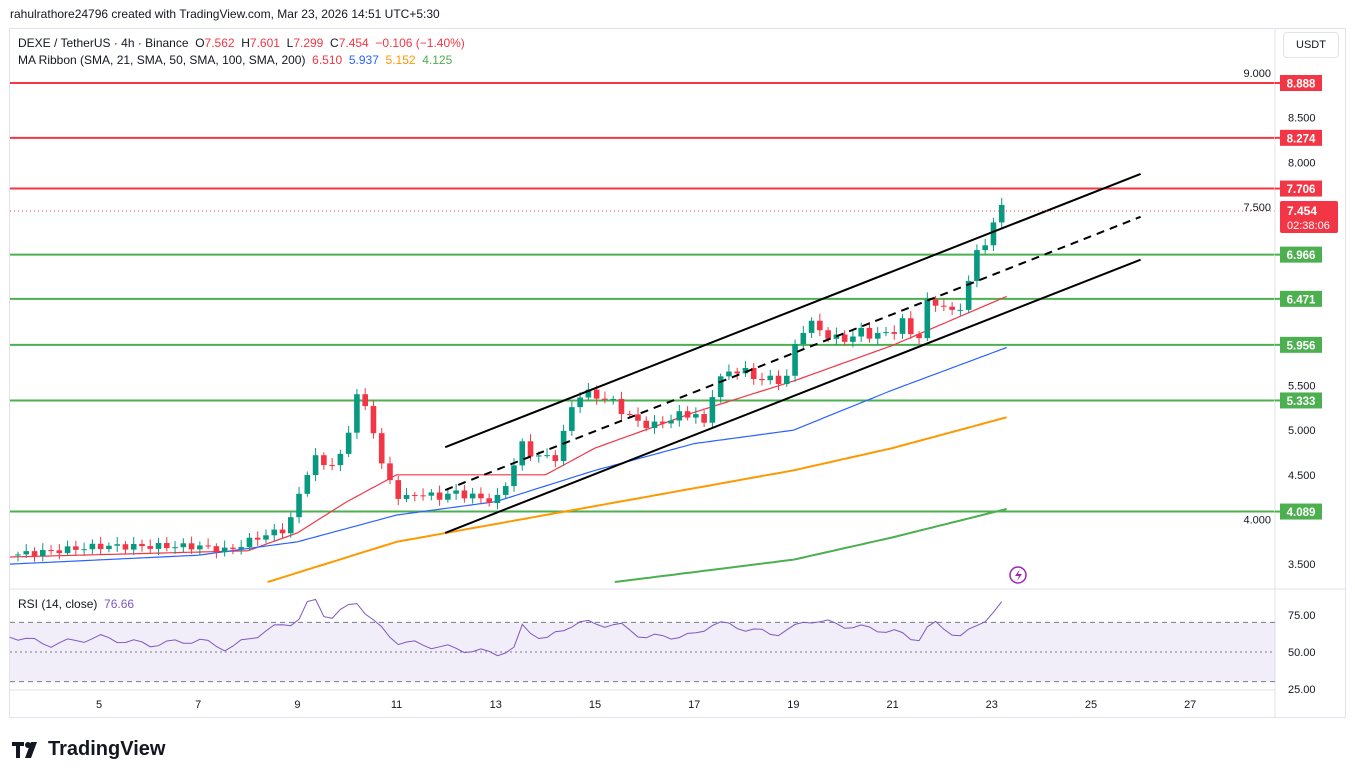  What do you see at coordinates (99, 705) in the screenshot?
I see `x-tick-label: 5` at bounding box center [99, 705].